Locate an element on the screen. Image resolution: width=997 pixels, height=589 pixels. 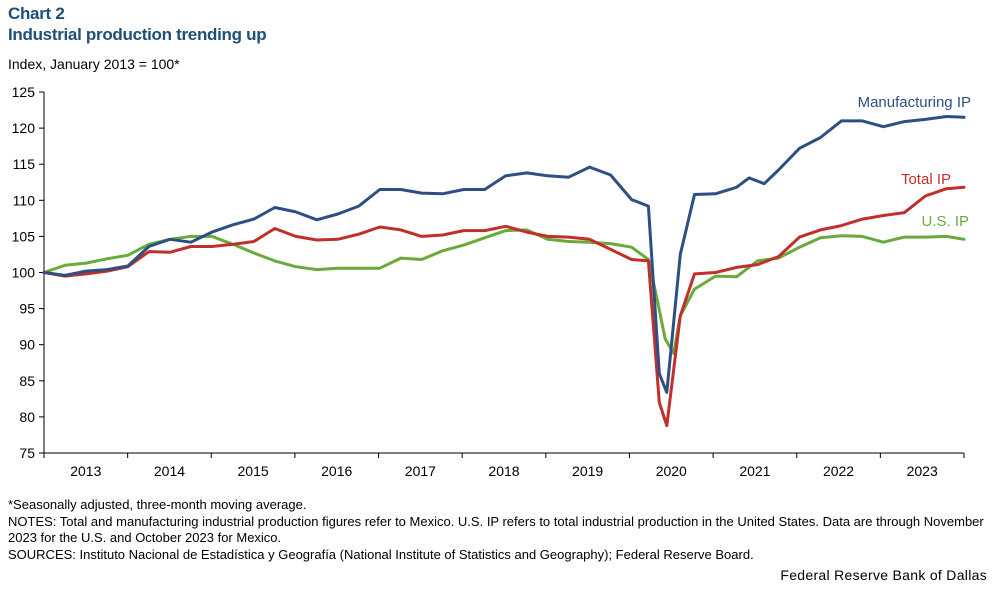
x-tick-label: 2021 is located at coordinates (754, 471).